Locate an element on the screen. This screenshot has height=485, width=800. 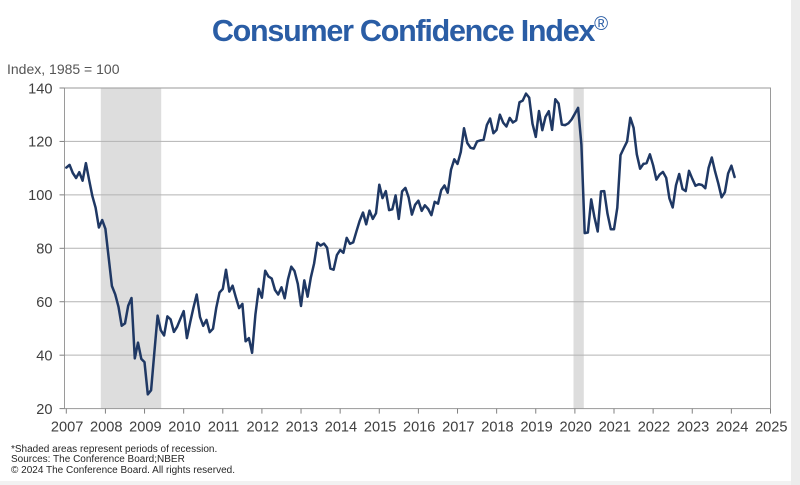
svg-text: 60 is located at coordinates (44, 303).